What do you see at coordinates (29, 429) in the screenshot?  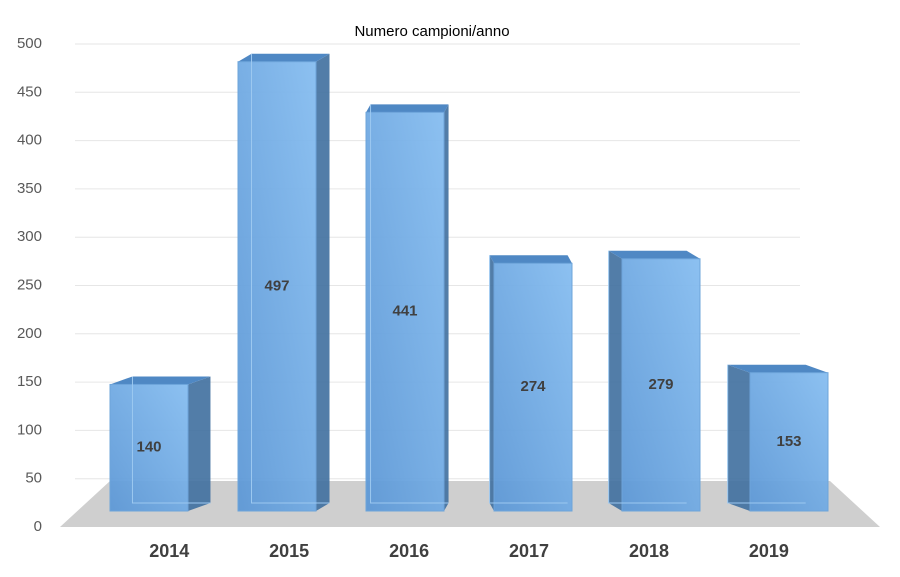 I see `y-tick-label: 100` at bounding box center [29, 429].